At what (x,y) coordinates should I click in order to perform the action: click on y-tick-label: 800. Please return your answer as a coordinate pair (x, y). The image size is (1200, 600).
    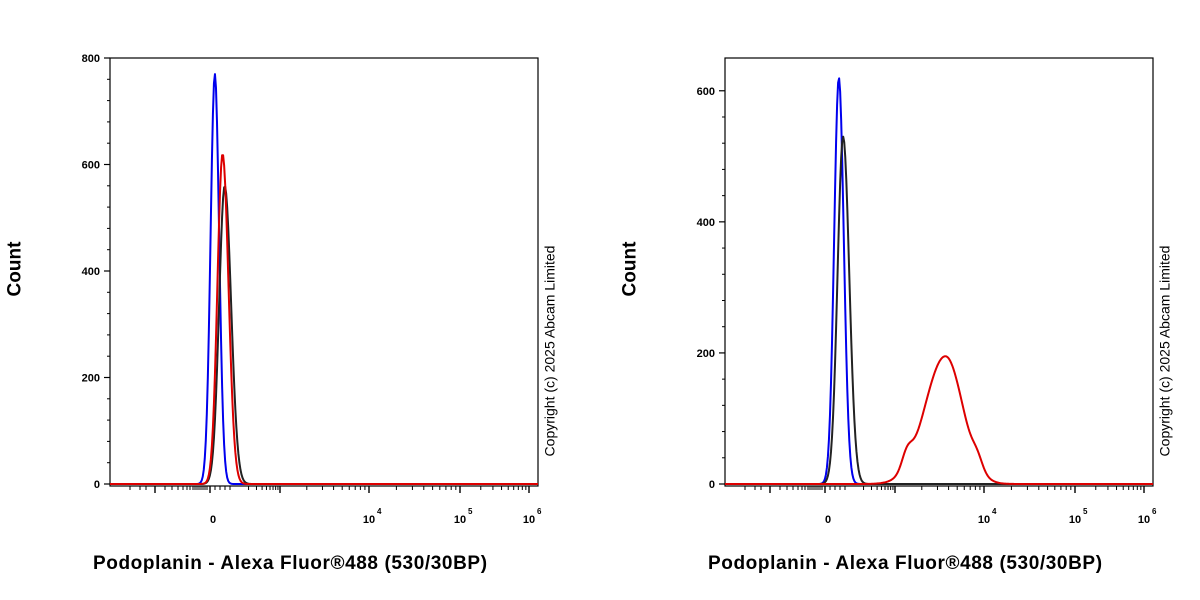
    Looking at the image, I should click on (91, 59).